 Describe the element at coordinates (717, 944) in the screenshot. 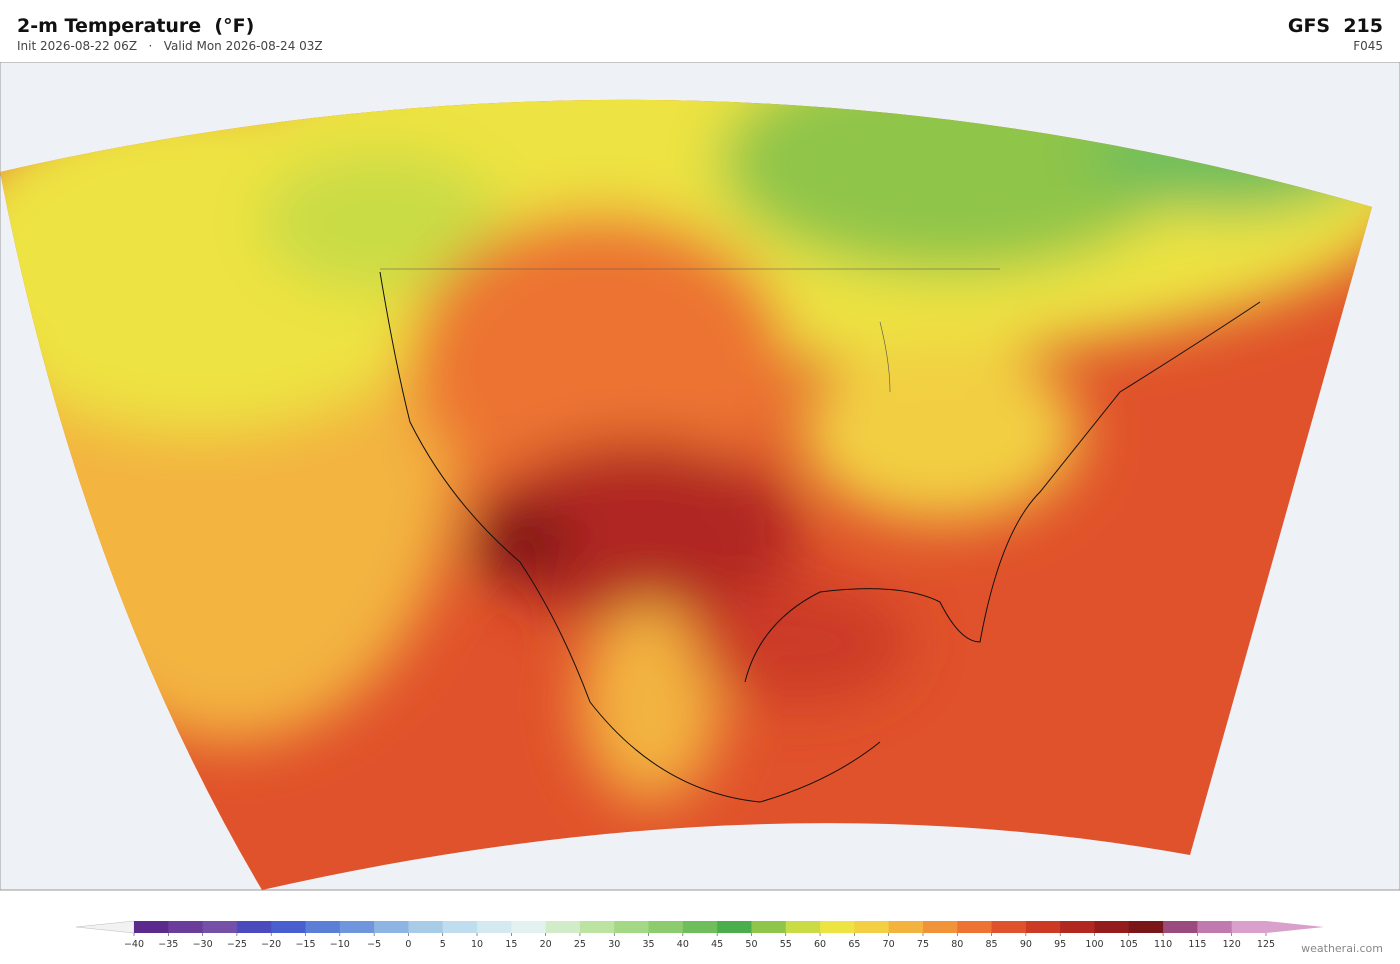

I see `colorbar-tick-label: 45` at that location.